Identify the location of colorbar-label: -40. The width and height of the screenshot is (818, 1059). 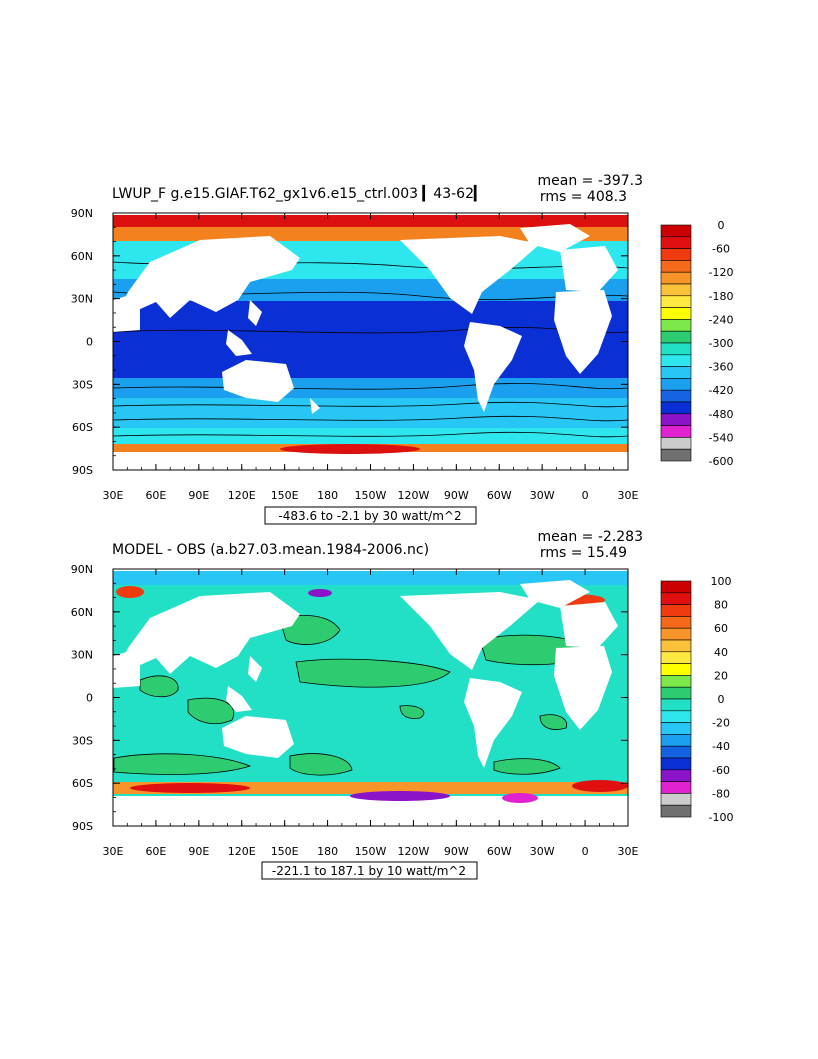
(721, 746).